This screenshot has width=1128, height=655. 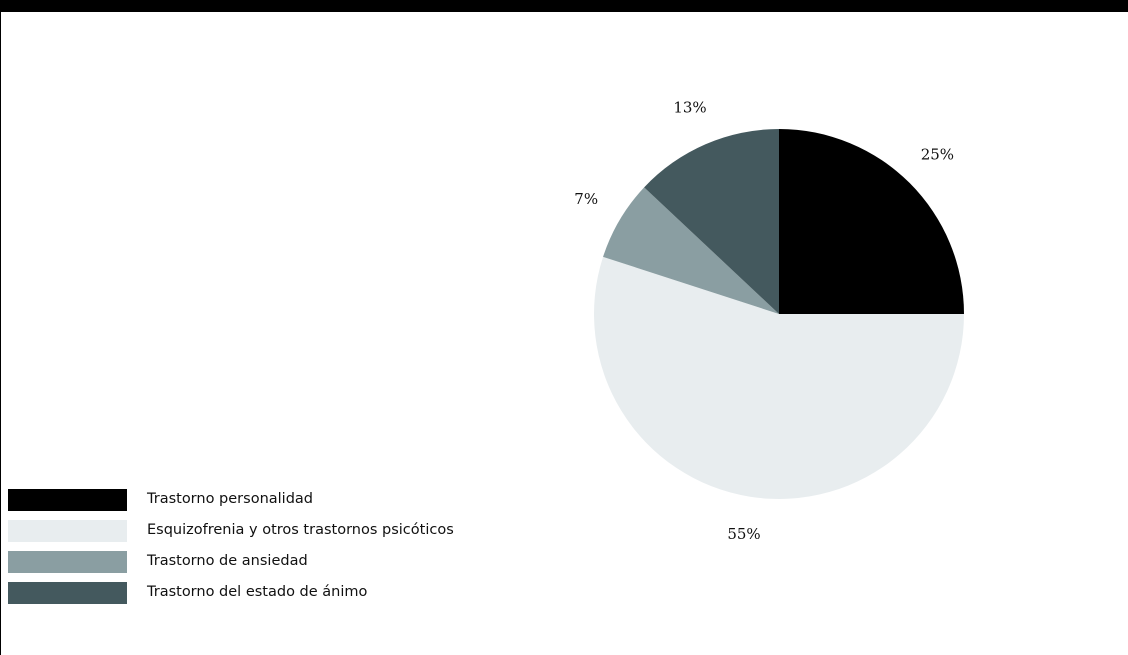 I want to click on legend-label: Trastorno de ansiedad, so click(x=227, y=561).